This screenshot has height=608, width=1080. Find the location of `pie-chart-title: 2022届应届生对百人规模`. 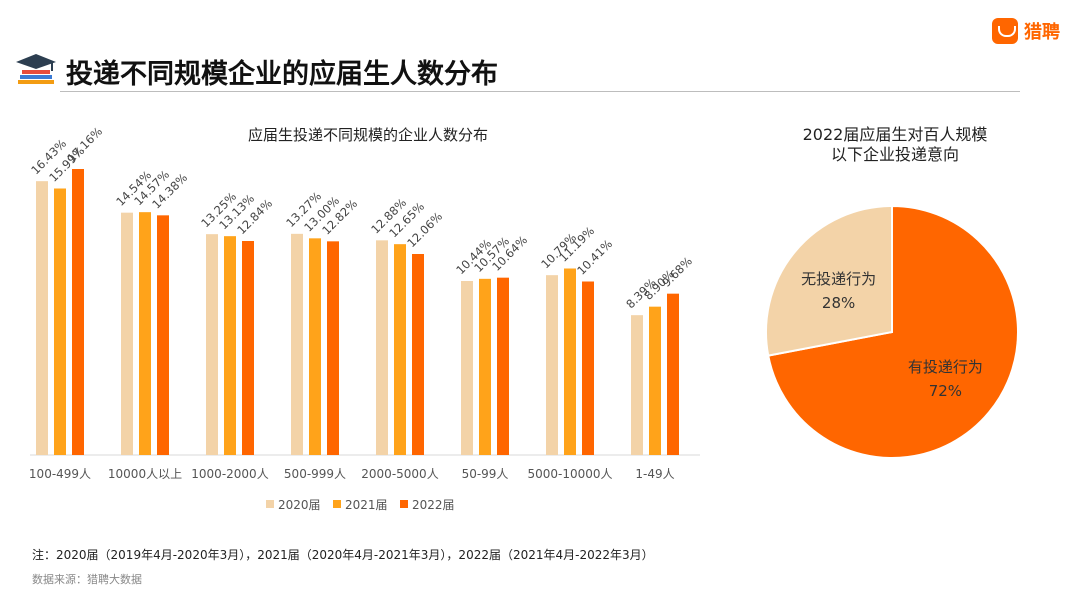

pie-chart-title: 2022届应届生对百人规模 is located at coordinates (895, 134).